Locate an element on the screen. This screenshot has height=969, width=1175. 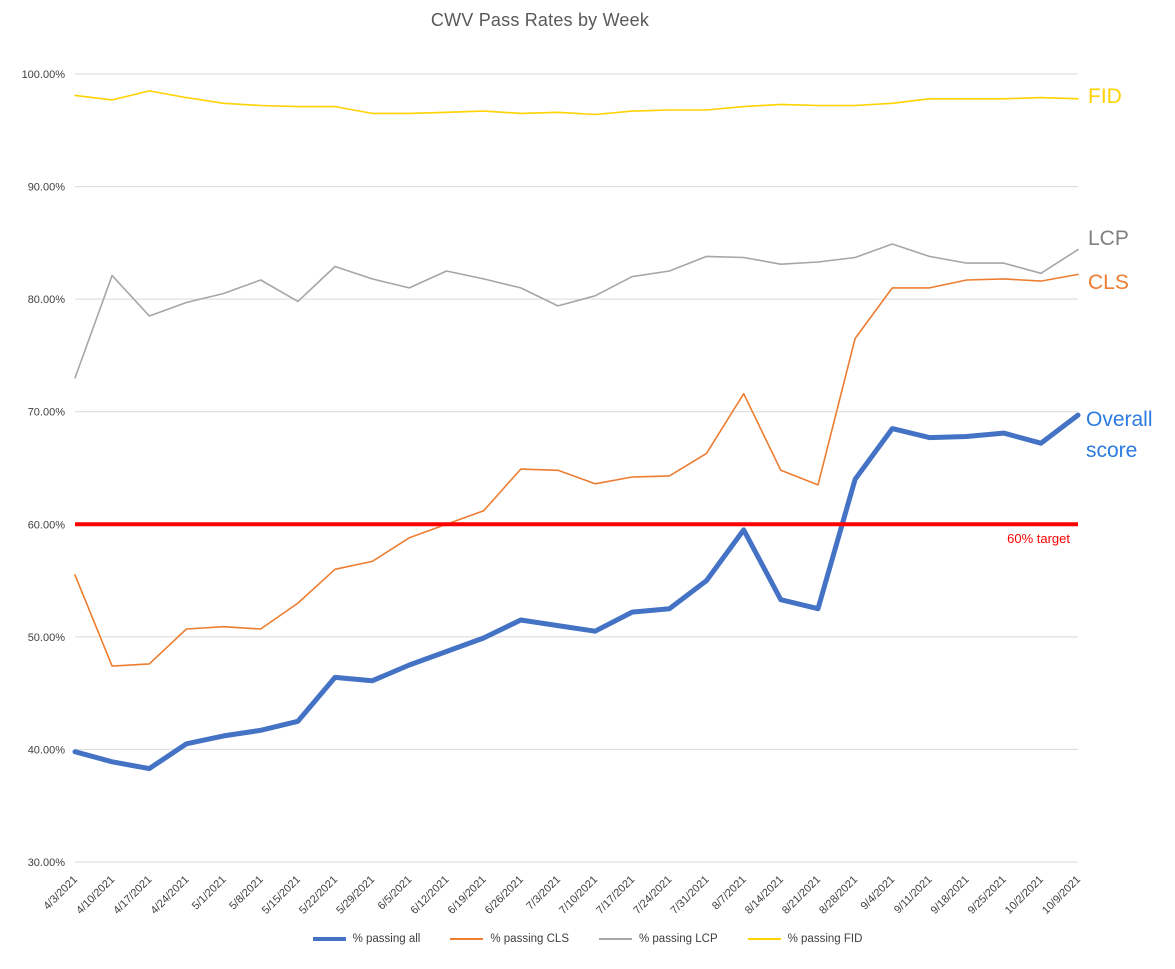
svg-text: 70.00% is located at coordinates (47, 413).